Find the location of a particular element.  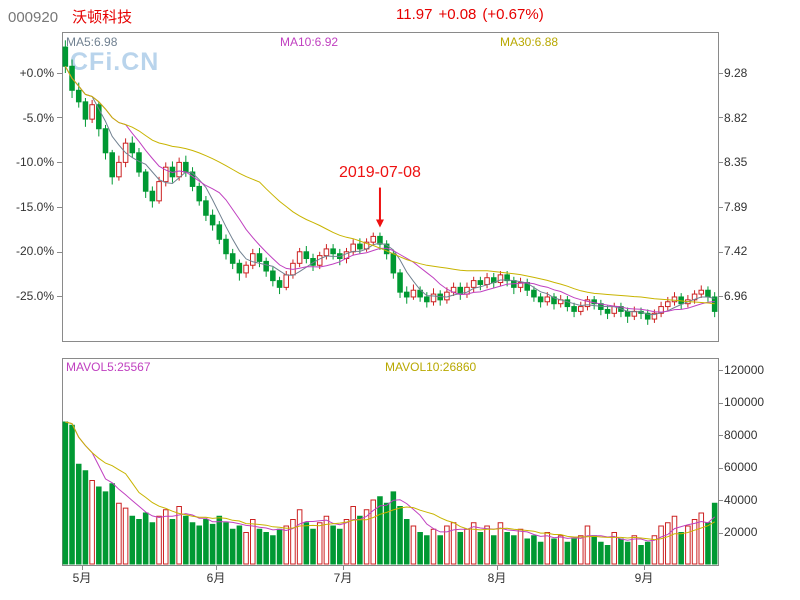

header-bar: 000920 沃顿科技 11.97 +0.08 (+0.67%) is located at coordinates (400, 16).